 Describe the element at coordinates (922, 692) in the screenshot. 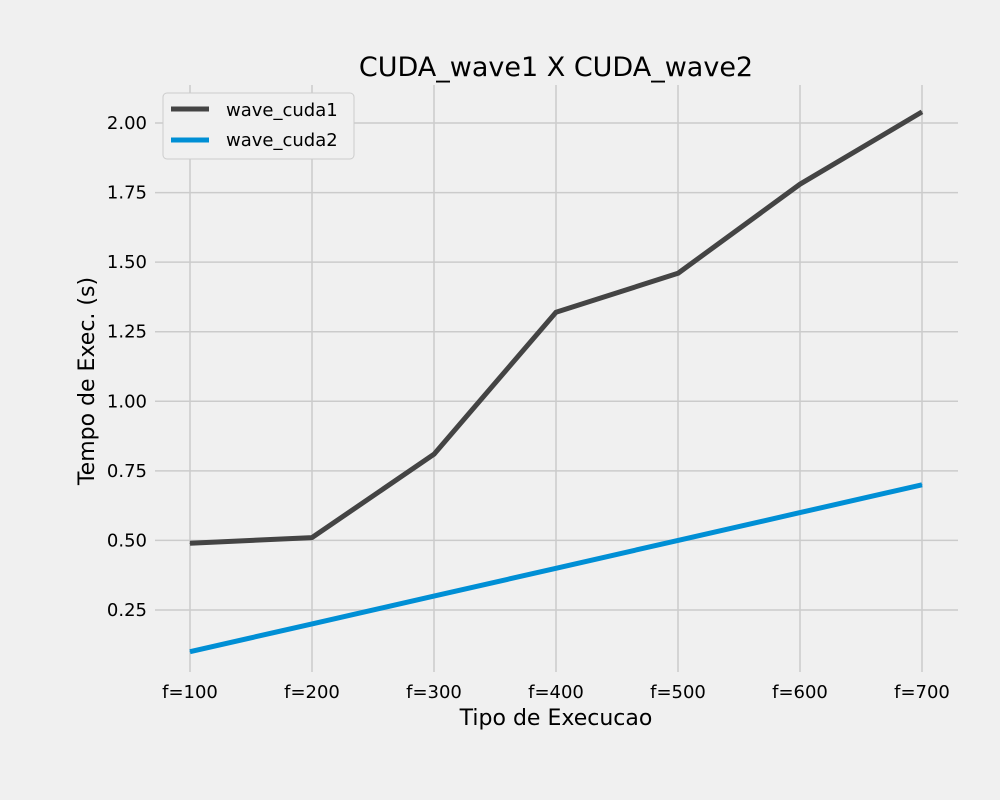

I see `x-tick-label: f=700` at that location.